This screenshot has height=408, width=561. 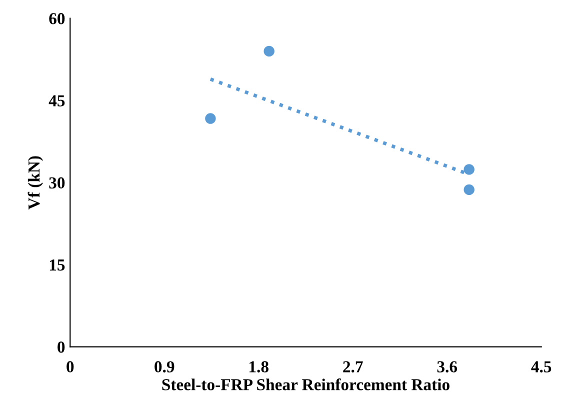 I want to click on y-axis-title: Vf (kN), so click(x=36, y=183).